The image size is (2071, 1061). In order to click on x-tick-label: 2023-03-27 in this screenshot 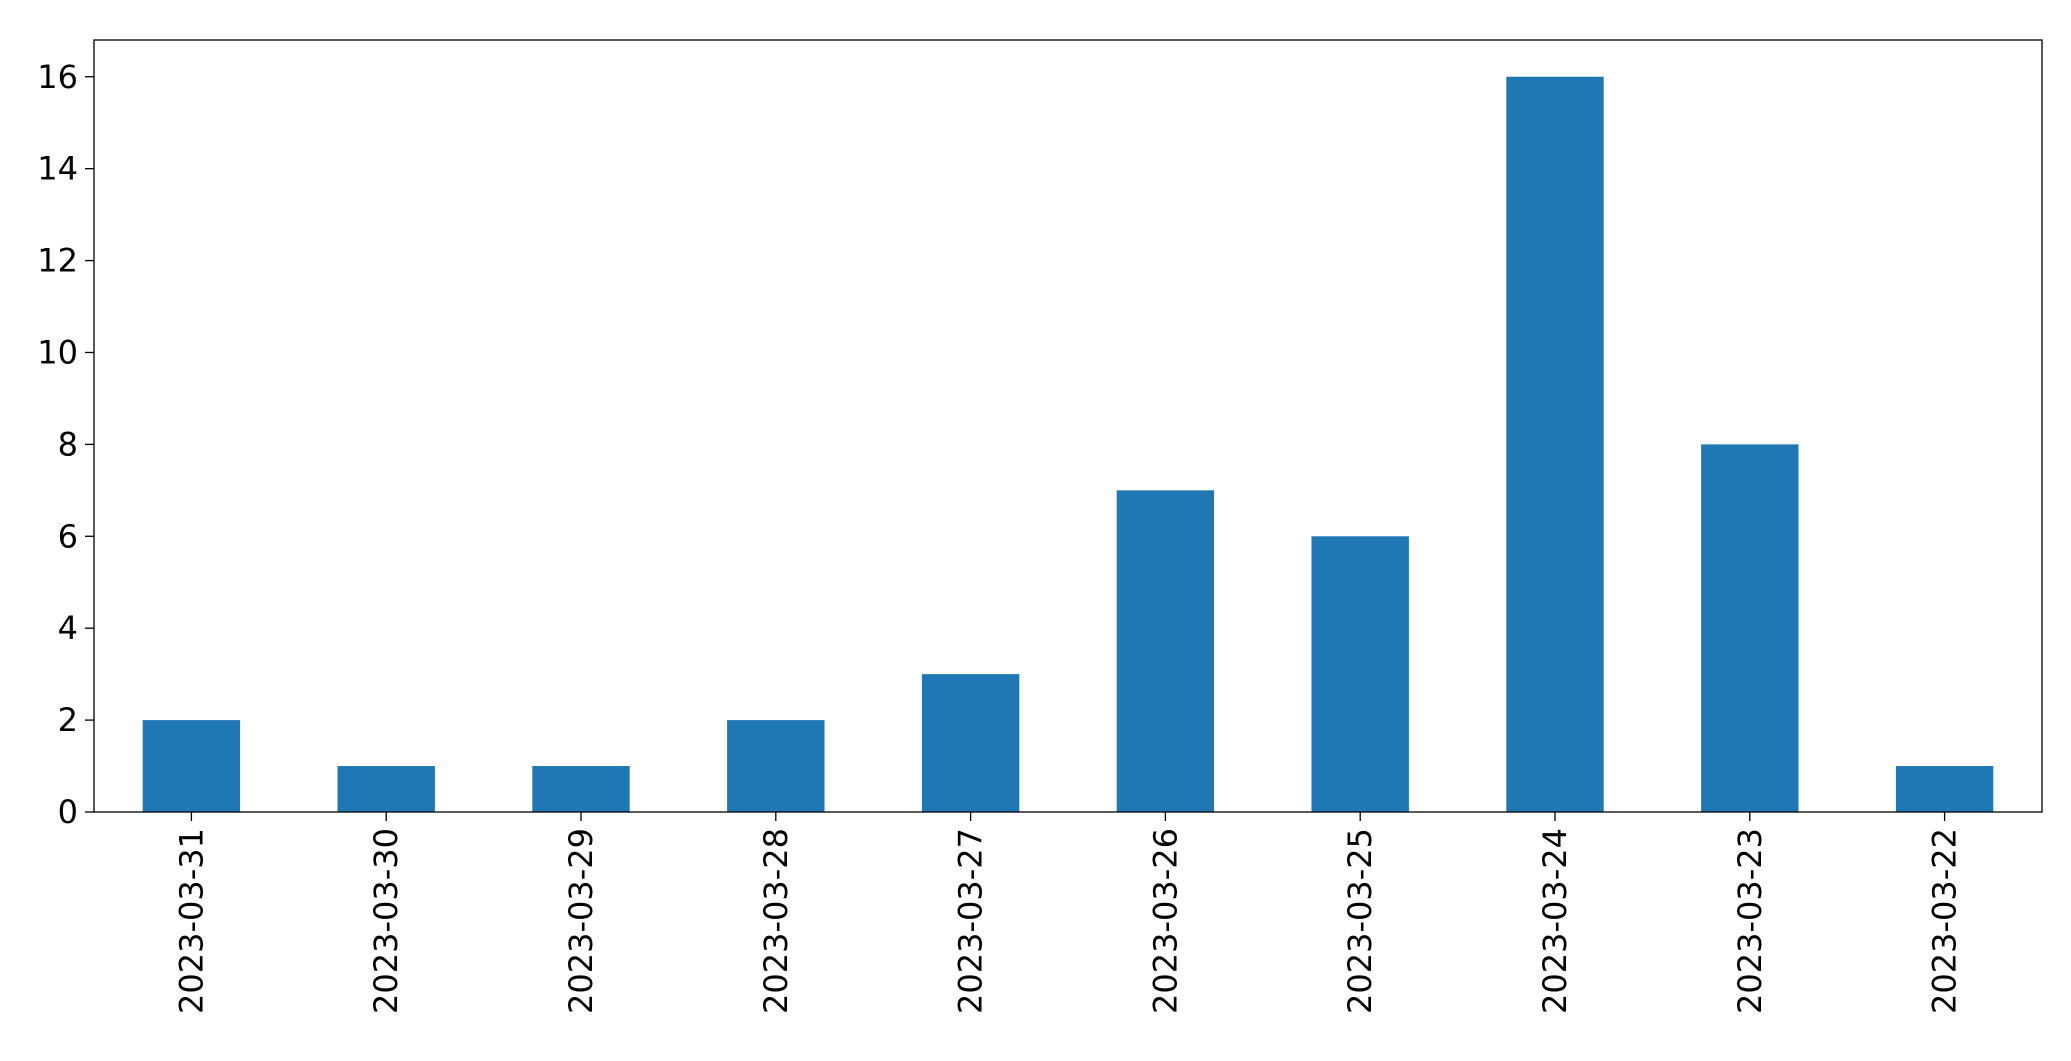, I will do `click(971, 921)`.